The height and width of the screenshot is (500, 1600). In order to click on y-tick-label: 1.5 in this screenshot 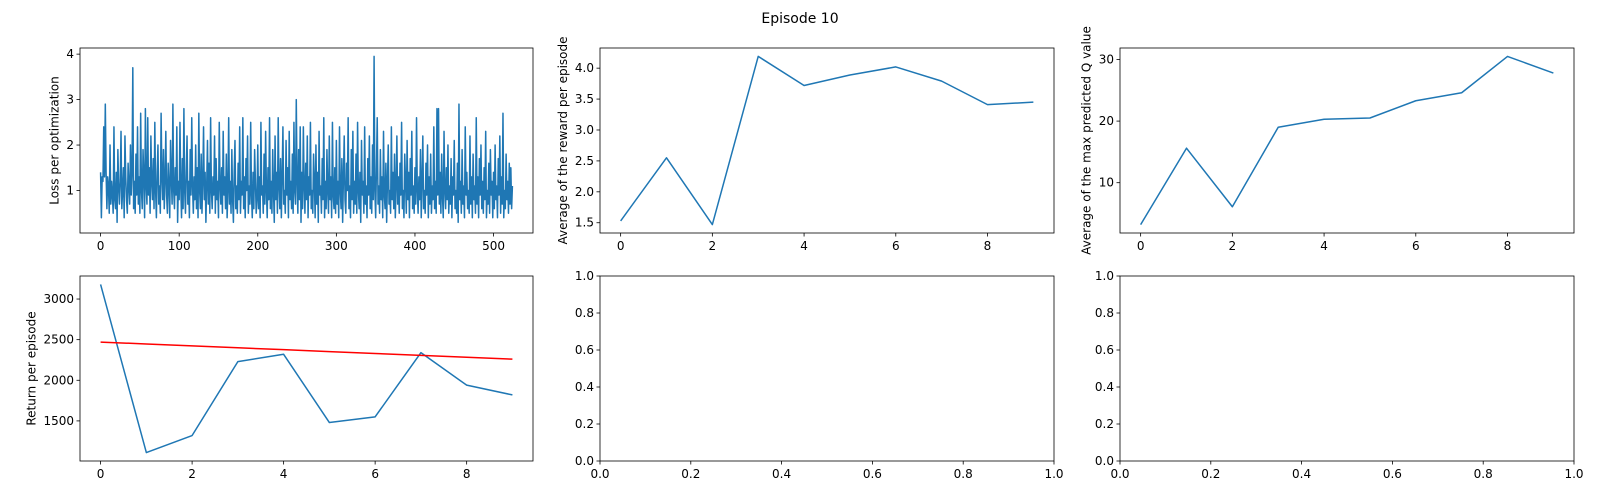, I will do `click(584, 223)`.